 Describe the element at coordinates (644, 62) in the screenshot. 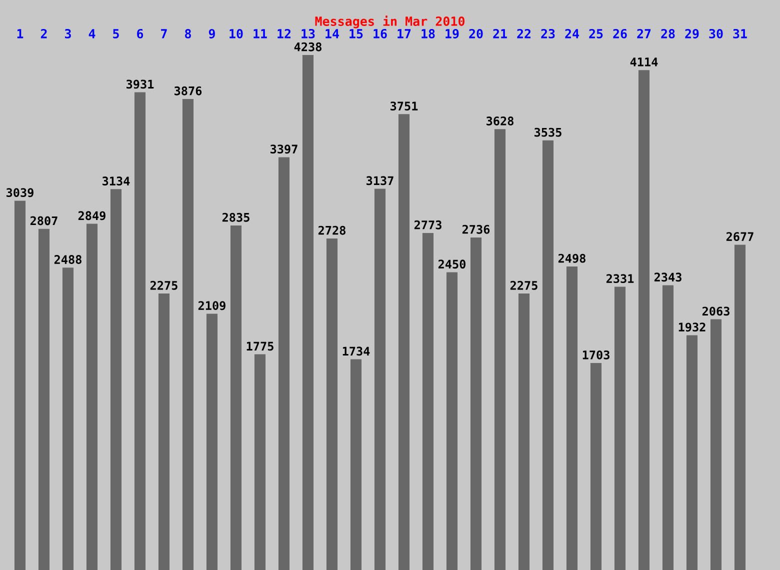

I see `data-label: 4114` at that location.